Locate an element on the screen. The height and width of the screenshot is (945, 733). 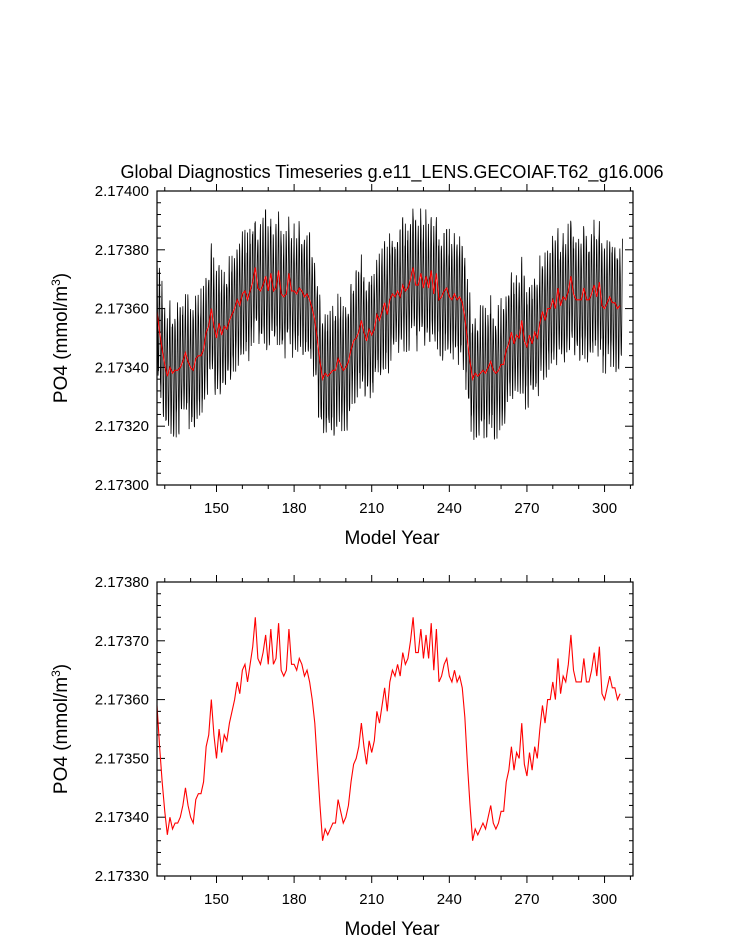
top-y-axis-title: PO4 (mmol/m3) is located at coordinates (60, 338).